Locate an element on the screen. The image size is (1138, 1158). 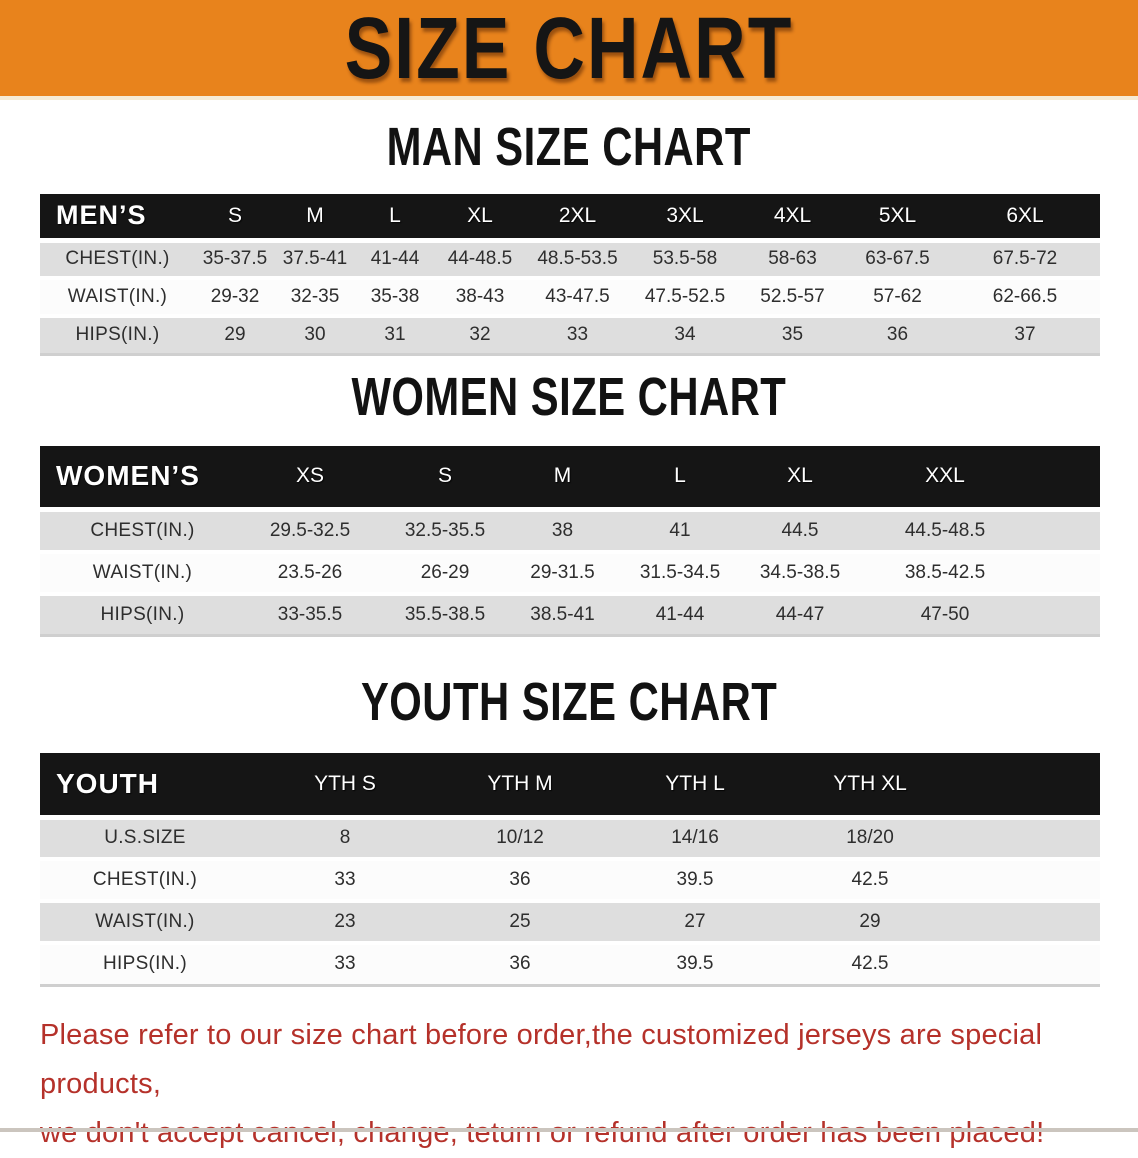
women-col-header: XS is located at coordinates (310, 478).